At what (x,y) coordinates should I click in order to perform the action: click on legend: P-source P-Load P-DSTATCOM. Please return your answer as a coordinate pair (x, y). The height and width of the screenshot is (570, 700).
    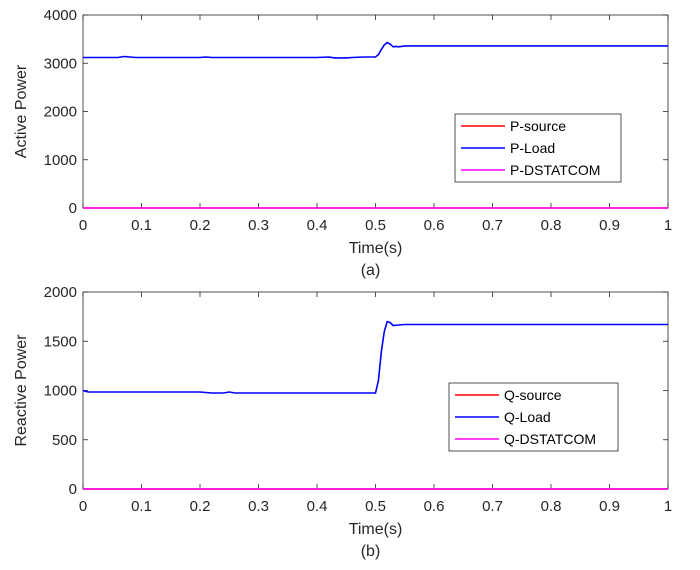
    Looking at the image, I should click on (538, 148).